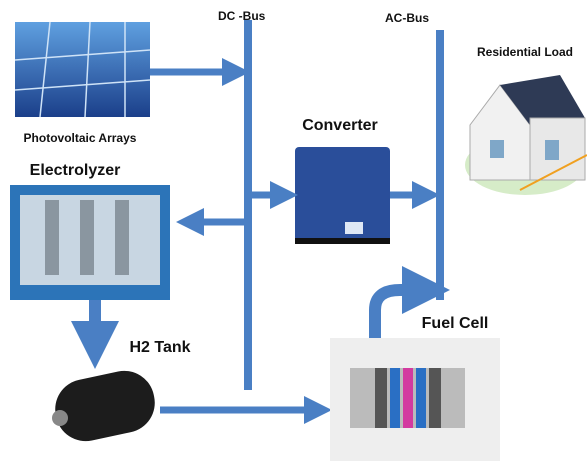 This screenshot has width=587, height=461. I want to click on fuel-cell-label: Fuel Cell, so click(455, 323).